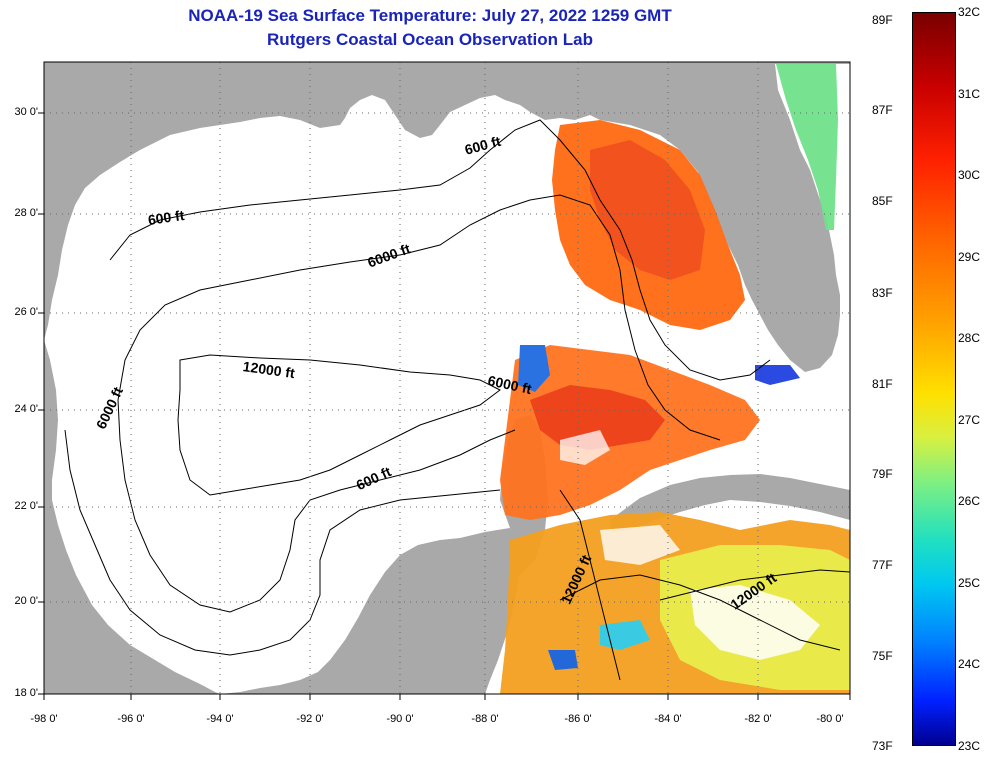  I want to click on x-tick-label: -80 0', so click(830, 719).